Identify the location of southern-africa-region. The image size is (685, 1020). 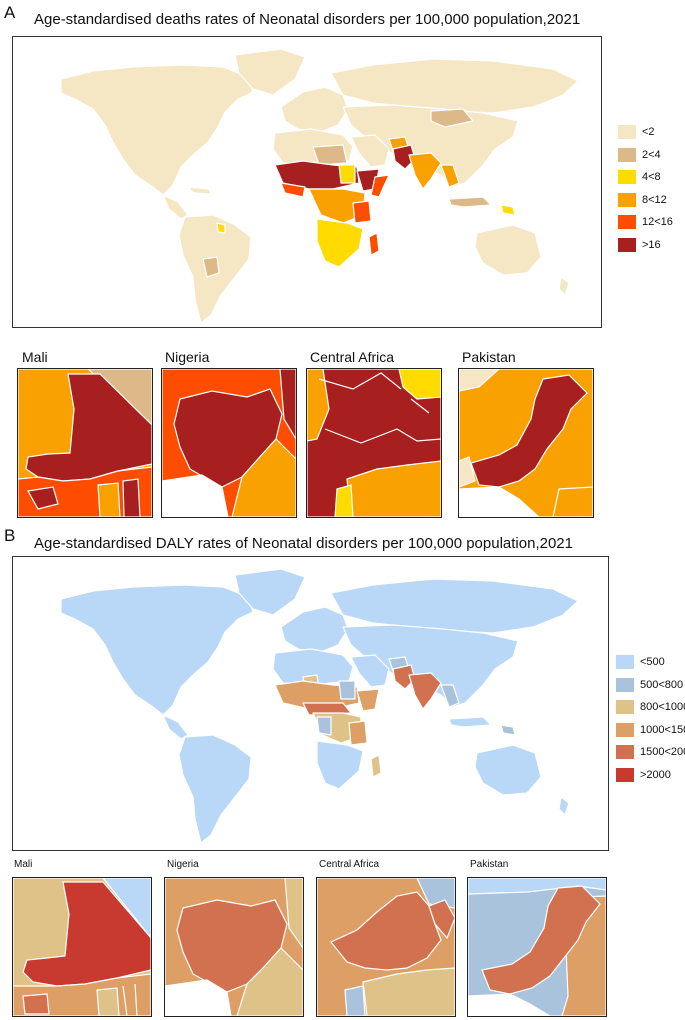
(340, 243).